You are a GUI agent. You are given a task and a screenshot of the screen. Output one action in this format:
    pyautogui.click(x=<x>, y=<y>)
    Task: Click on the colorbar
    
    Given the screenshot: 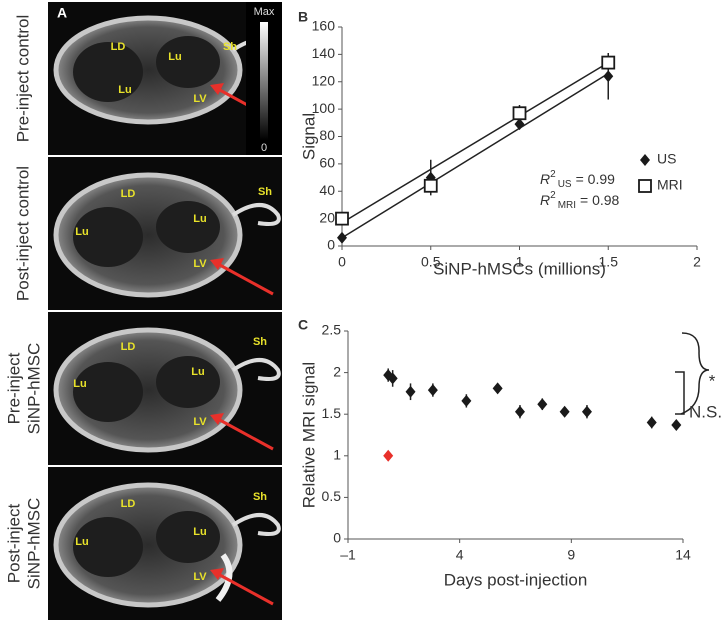 What is the action you would take?
    pyautogui.click(x=264, y=81)
    